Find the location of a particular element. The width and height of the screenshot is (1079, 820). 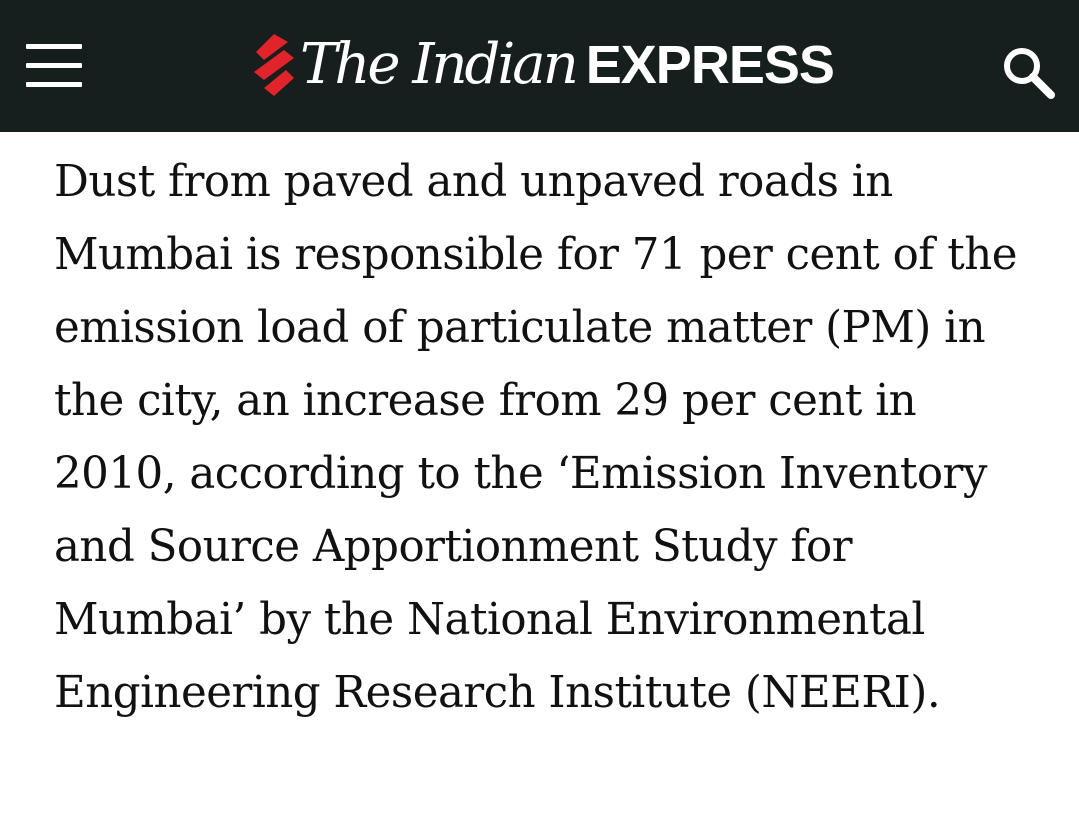

flame-logo-icon is located at coordinates (274, 65).